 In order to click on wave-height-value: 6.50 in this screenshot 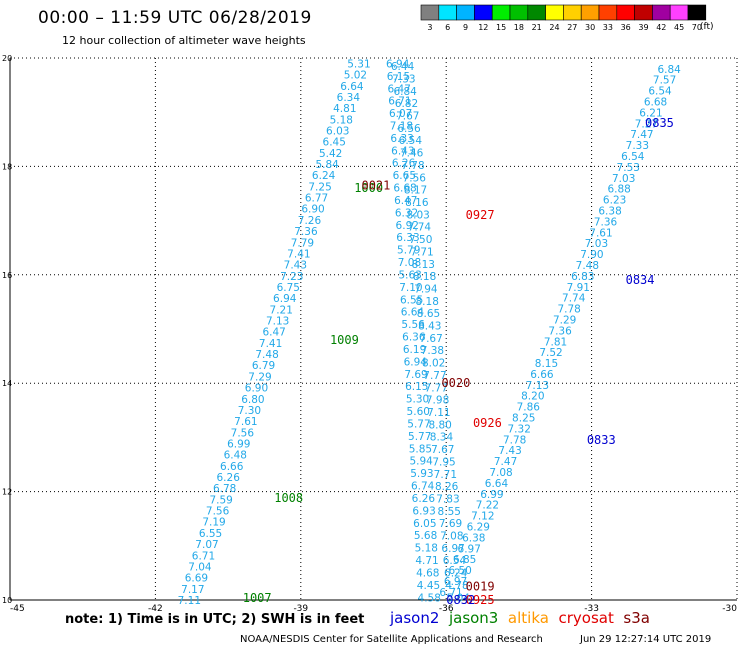, I will do `click(459, 571)`.